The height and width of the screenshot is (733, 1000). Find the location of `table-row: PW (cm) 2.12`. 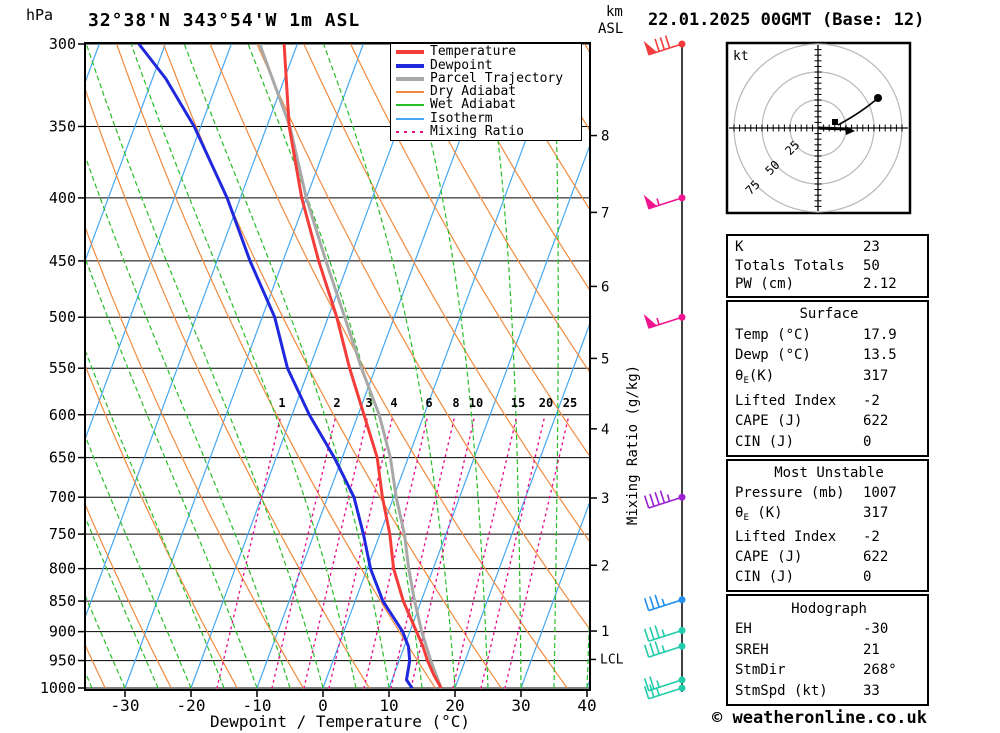

table-row: PW (cm) 2.12 is located at coordinates (829, 284).